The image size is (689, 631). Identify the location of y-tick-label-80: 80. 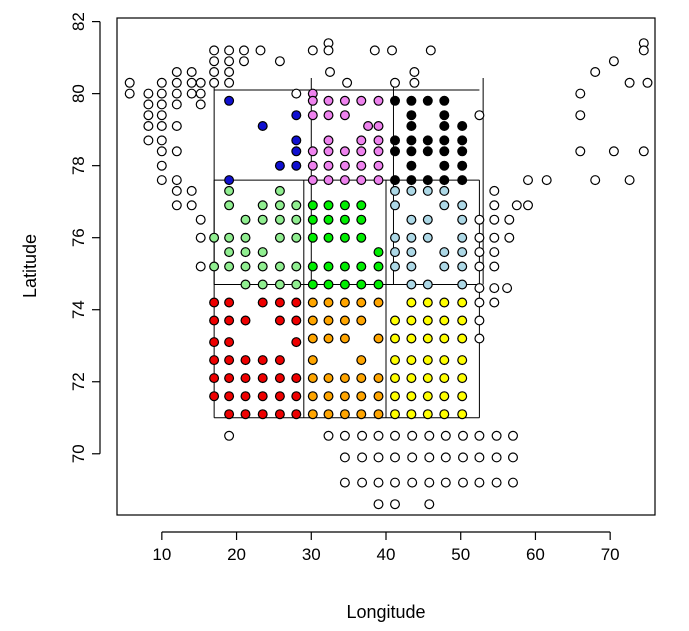
(78, 93).